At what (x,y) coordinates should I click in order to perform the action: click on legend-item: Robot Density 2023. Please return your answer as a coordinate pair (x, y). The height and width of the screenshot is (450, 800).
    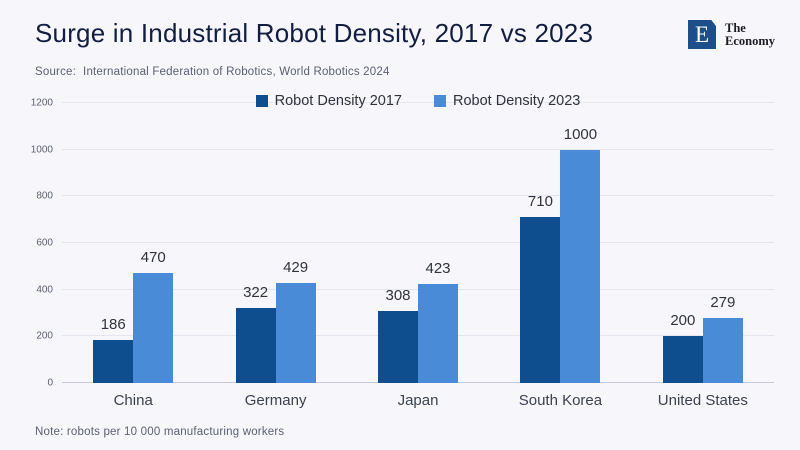
    Looking at the image, I should click on (507, 101).